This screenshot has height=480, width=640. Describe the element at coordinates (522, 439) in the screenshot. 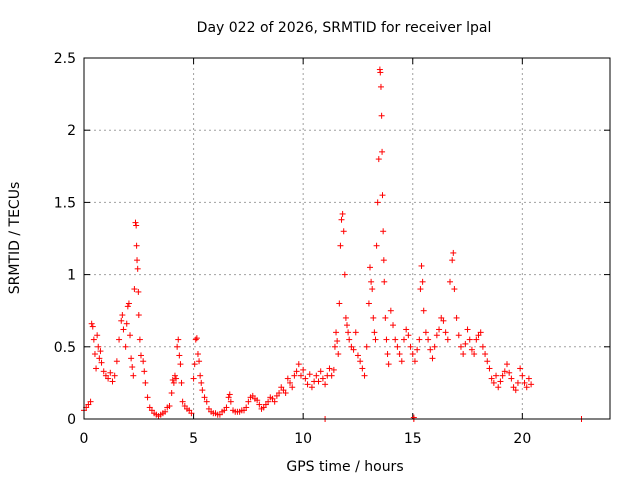

I see `x-tick-label: 20` at that location.